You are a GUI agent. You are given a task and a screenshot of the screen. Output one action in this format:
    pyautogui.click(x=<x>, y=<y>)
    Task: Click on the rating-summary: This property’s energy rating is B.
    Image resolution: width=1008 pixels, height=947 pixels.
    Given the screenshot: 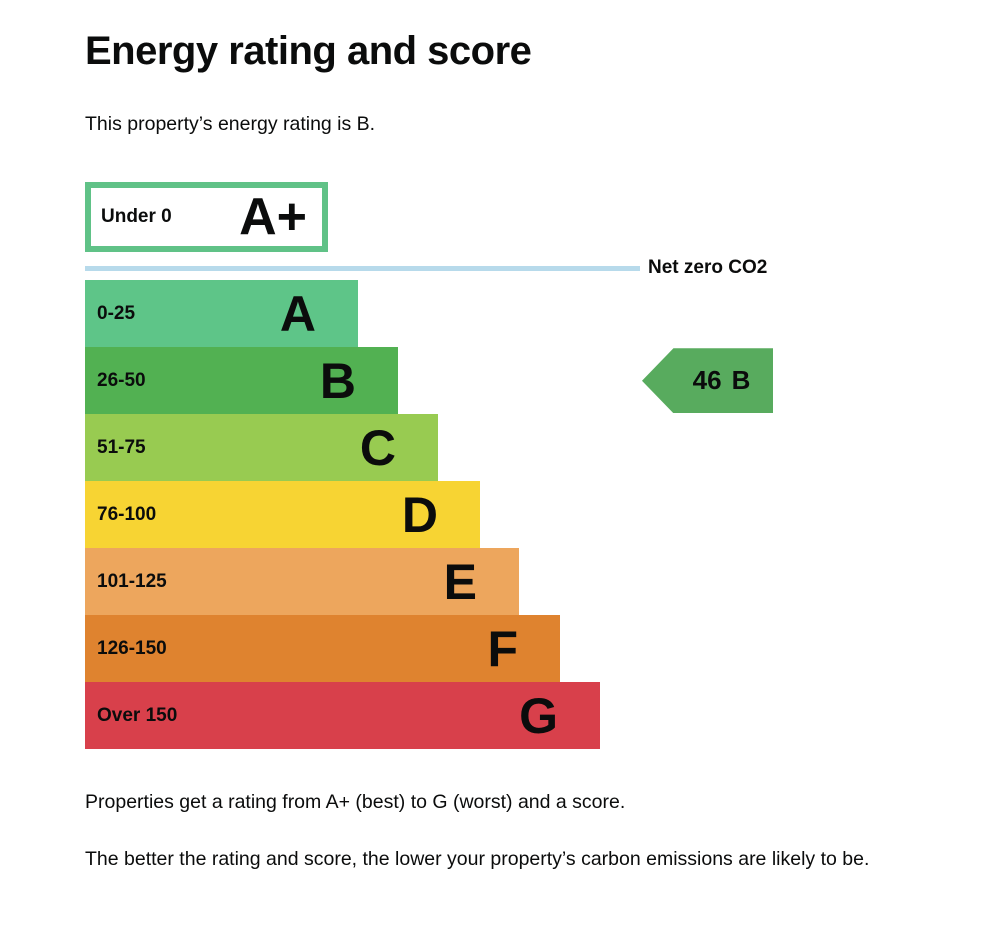 What is the action you would take?
    pyautogui.click(x=230, y=124)
    